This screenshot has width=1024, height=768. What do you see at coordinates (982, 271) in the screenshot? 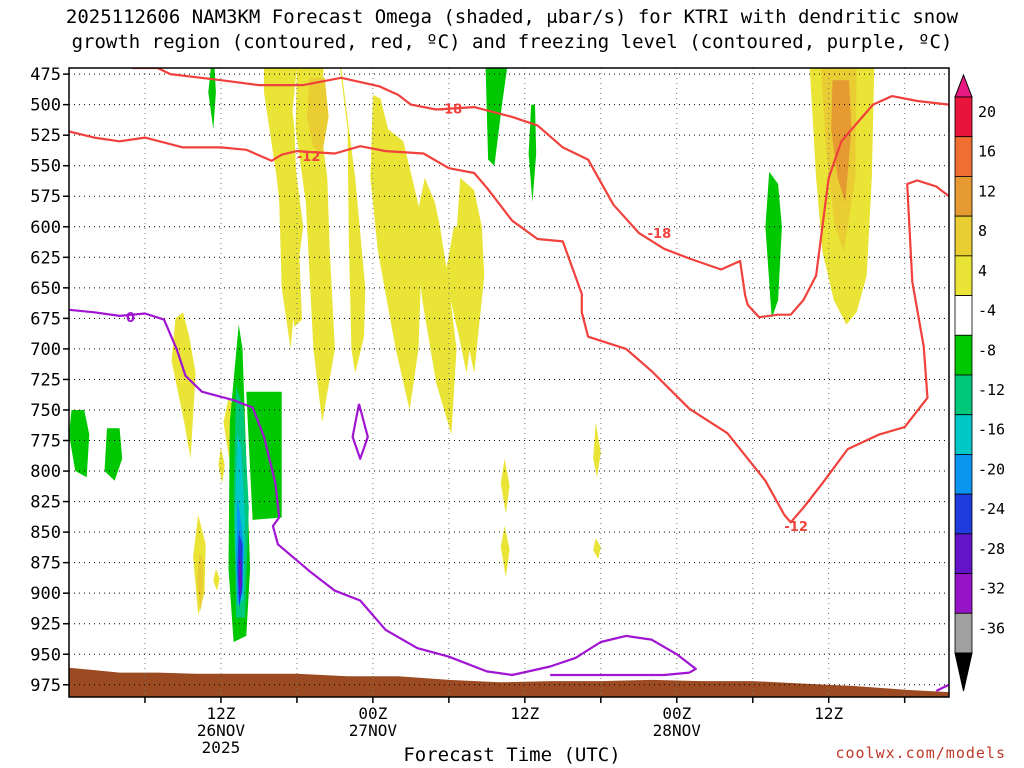
I see `colorbar-label-4: 4` at bounding box center [982, 271].